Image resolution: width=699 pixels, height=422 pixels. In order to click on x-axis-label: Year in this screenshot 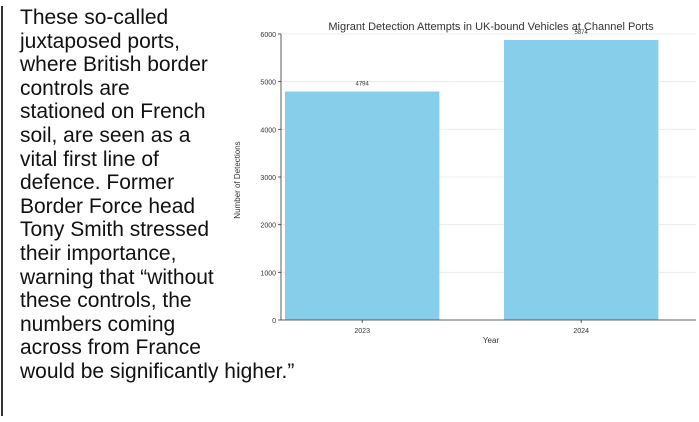, I will do `click(491, 340)`.